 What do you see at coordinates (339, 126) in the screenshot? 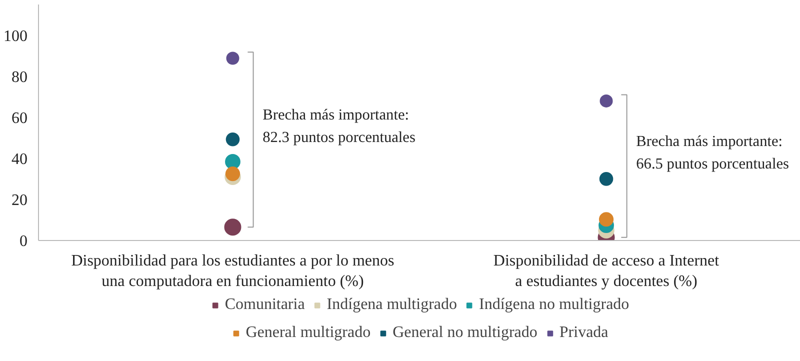
I see `annotation: Brecha más importante: 82.3 puntos porcentuales` at bounding box center [339, 126].